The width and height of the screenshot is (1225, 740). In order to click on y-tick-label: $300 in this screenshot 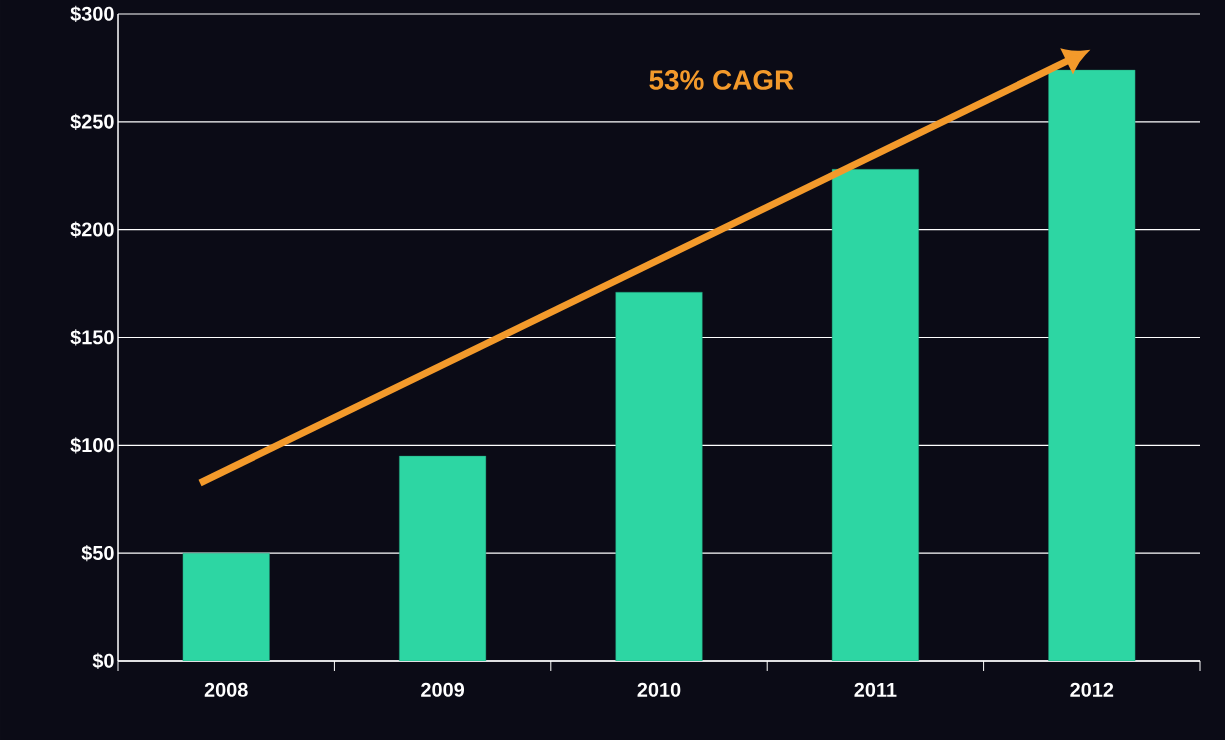, I will do `click(92, 14)`.